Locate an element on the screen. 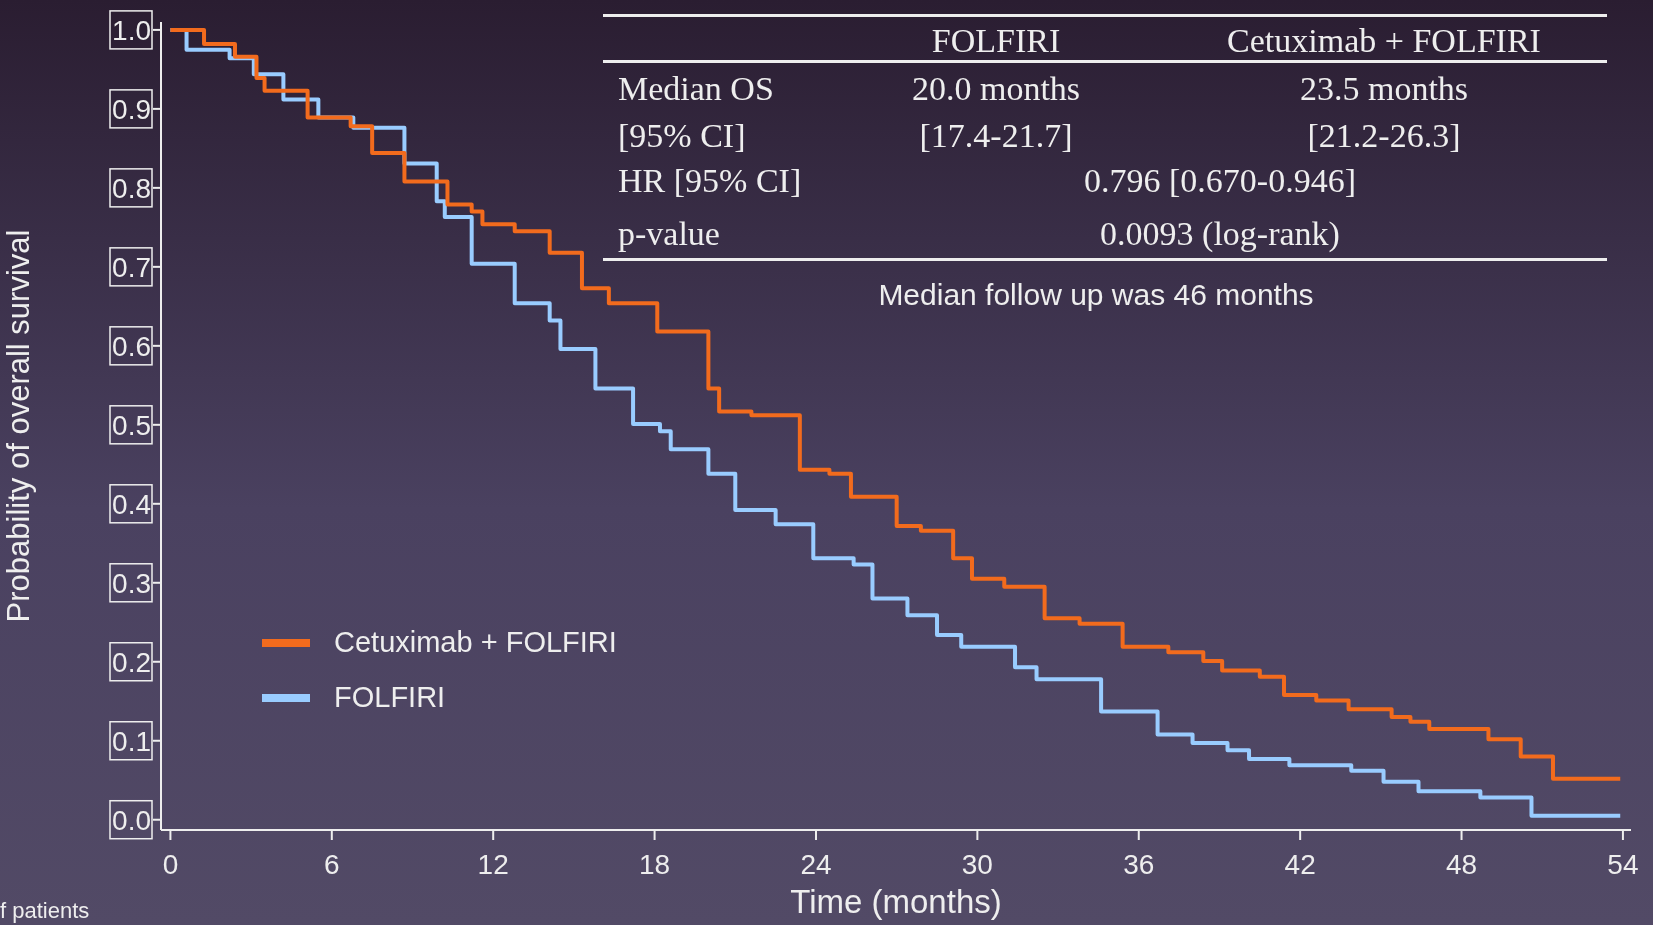  y-tick-label: 0.2 is located at coordinates (131, 662).